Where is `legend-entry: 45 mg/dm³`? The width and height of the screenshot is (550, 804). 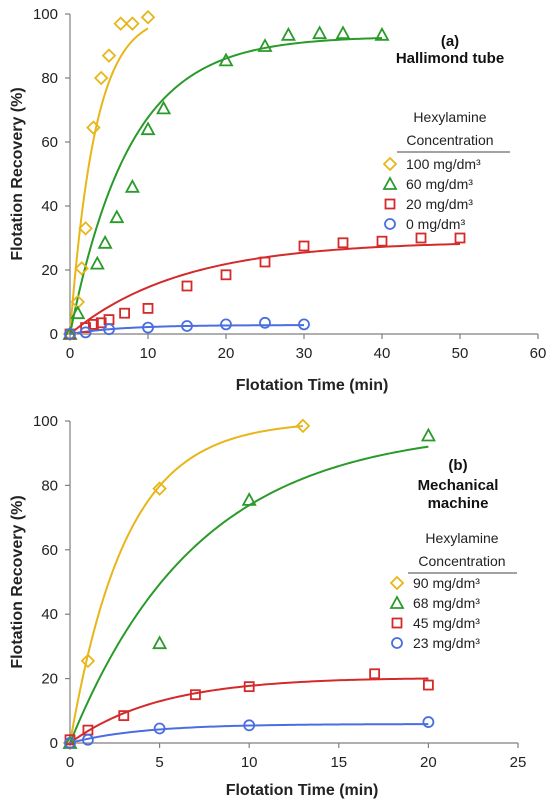 legend-entry: 45 mg/dm³ is located at coordinates (446, 623).